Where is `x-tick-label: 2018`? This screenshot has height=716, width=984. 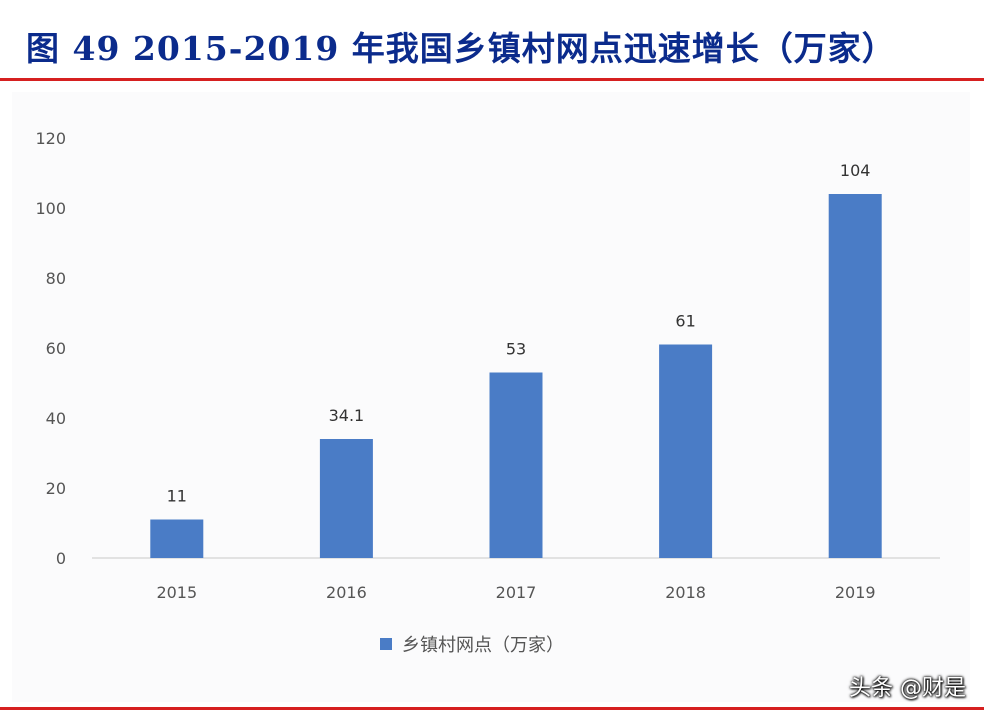
x-tick-label: 2018 is located at coordinates (685, 592).